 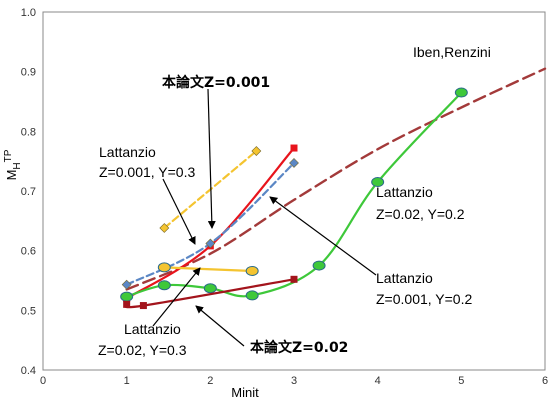 What do you see at coordinates (323, 236) in the screenshot?
I see `arrow-lz3` at bounding box center [323, 236].